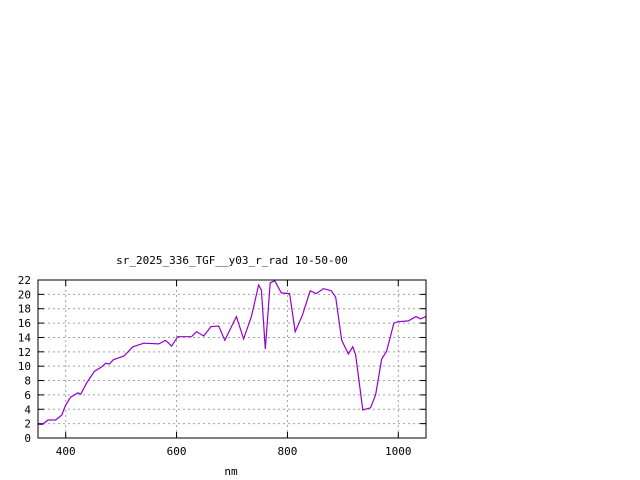 The width and height of the screenshot is (640, 480). I want to click on y-tick-label: 16, so click(24, 323).